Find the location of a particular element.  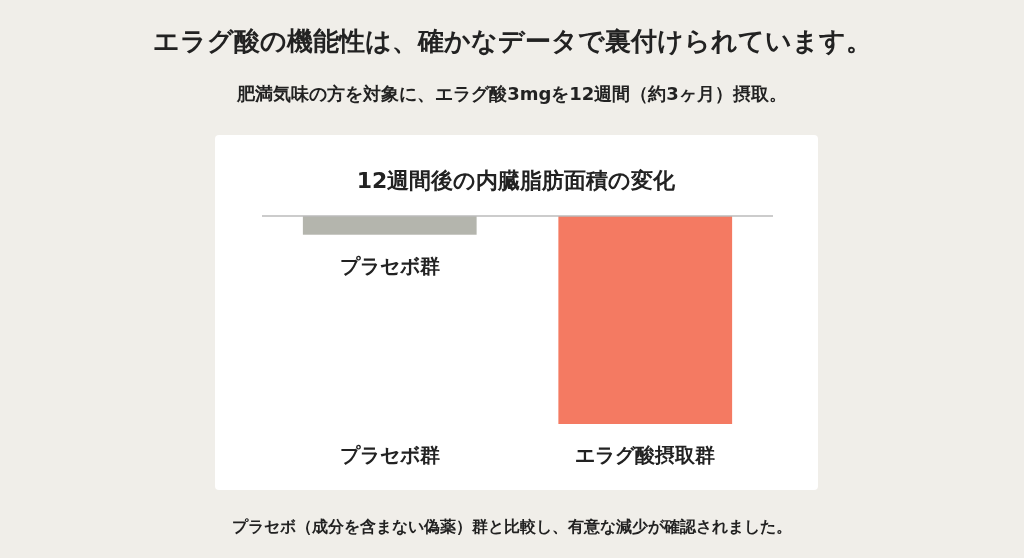

text: エラグ酸の機能性は、確かなデータで裏付けられています。 is located at coordinates (512, 41).